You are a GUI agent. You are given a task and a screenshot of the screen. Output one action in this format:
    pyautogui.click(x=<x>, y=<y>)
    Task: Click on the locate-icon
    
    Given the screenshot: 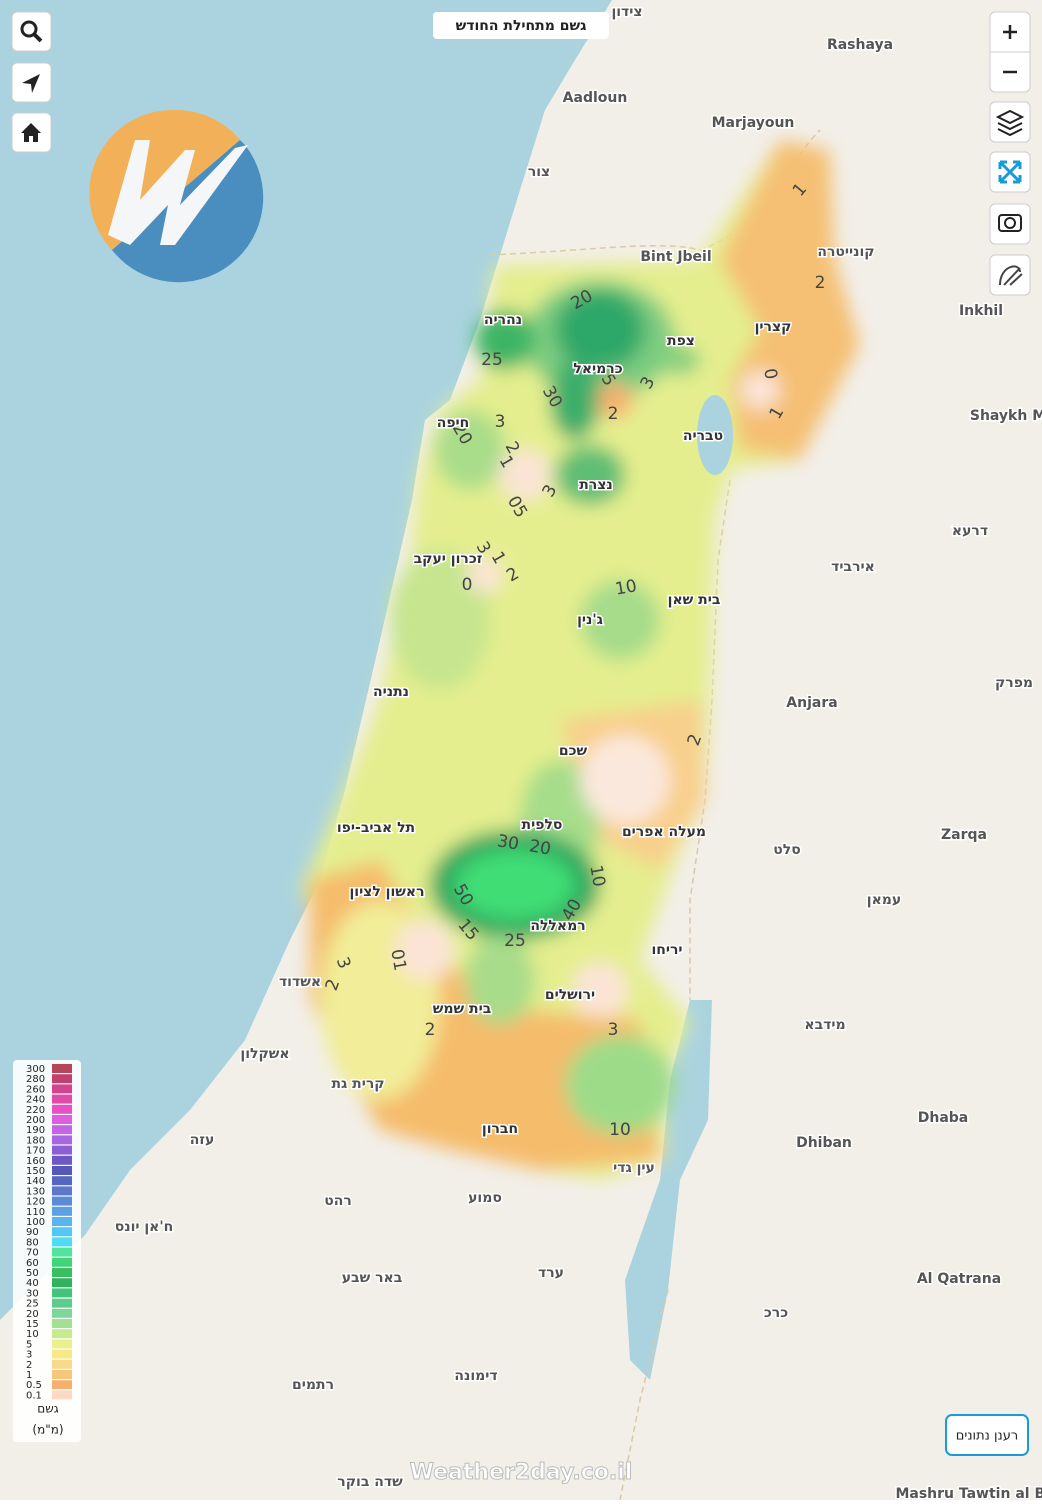 What is the action you would take?
    pyautogui.click(x=31, y=83)
    